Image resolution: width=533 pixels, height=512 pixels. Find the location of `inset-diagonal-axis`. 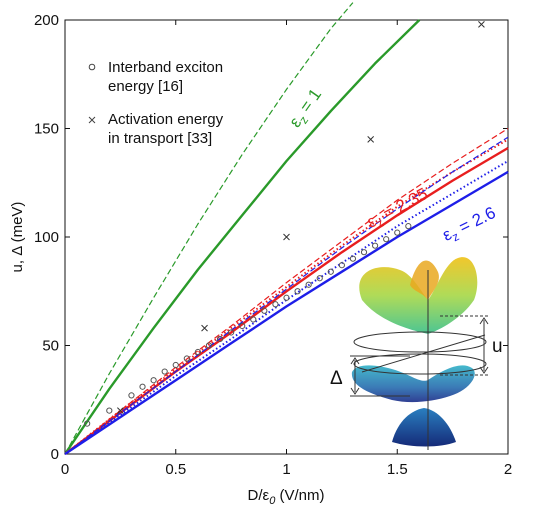

inset-diagonal-axis is located at coordinates (423, 353).